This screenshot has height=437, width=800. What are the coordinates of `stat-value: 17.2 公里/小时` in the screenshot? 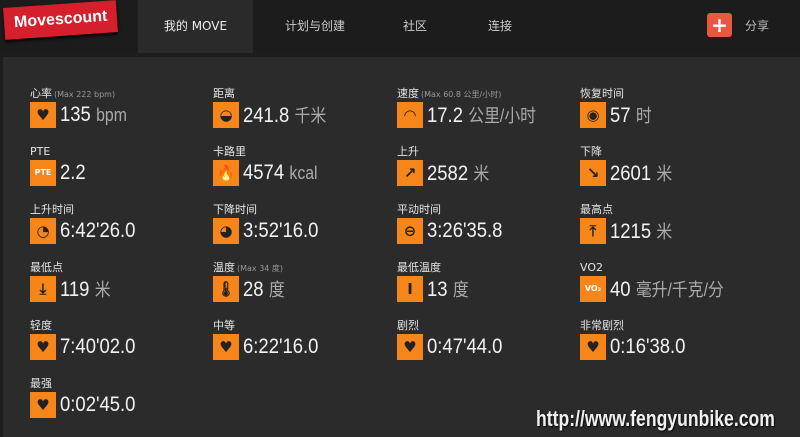 It's located at (482, 115).